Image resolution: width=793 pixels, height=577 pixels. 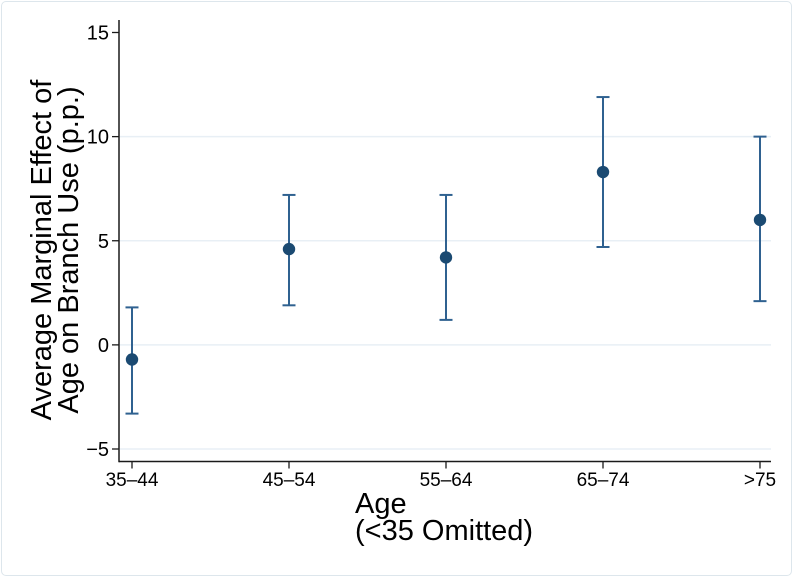 What do you see at coordinates (760, 480) in the screenshot?
I see `x-tick-label: >75` at bounding box center [760, 480].